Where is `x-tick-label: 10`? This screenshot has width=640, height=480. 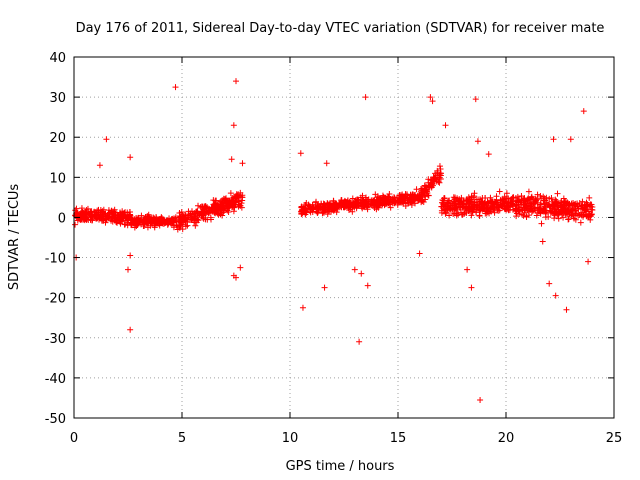
x-tick-label: 10 is located at coordinates (290, 438).